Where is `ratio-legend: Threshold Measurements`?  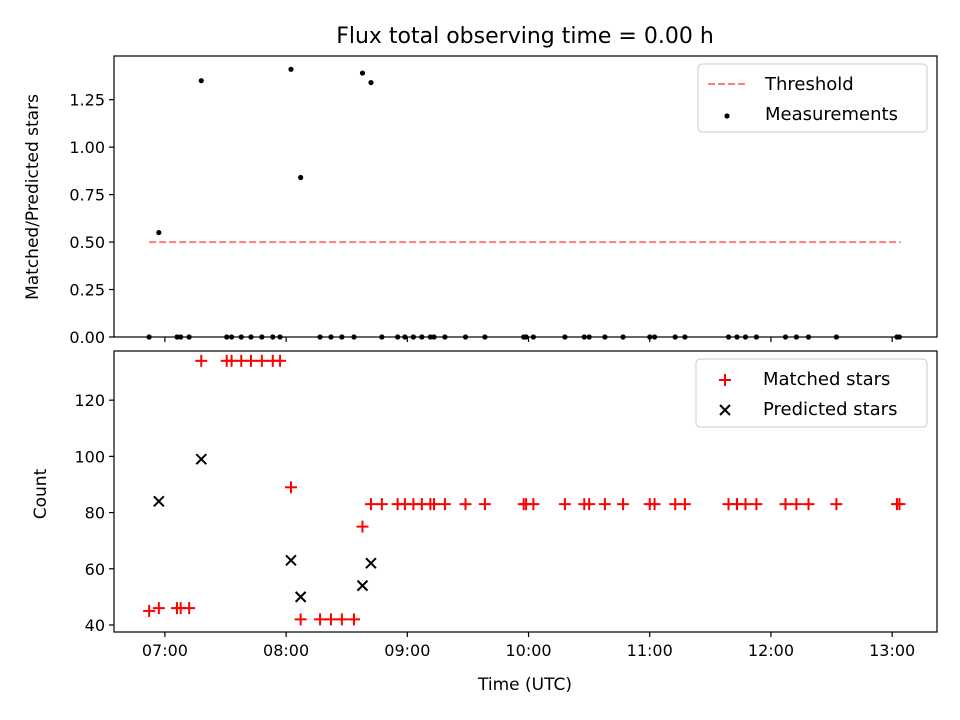 ratio-legend: Threshold Measurements is located at coordinates (812, 98).